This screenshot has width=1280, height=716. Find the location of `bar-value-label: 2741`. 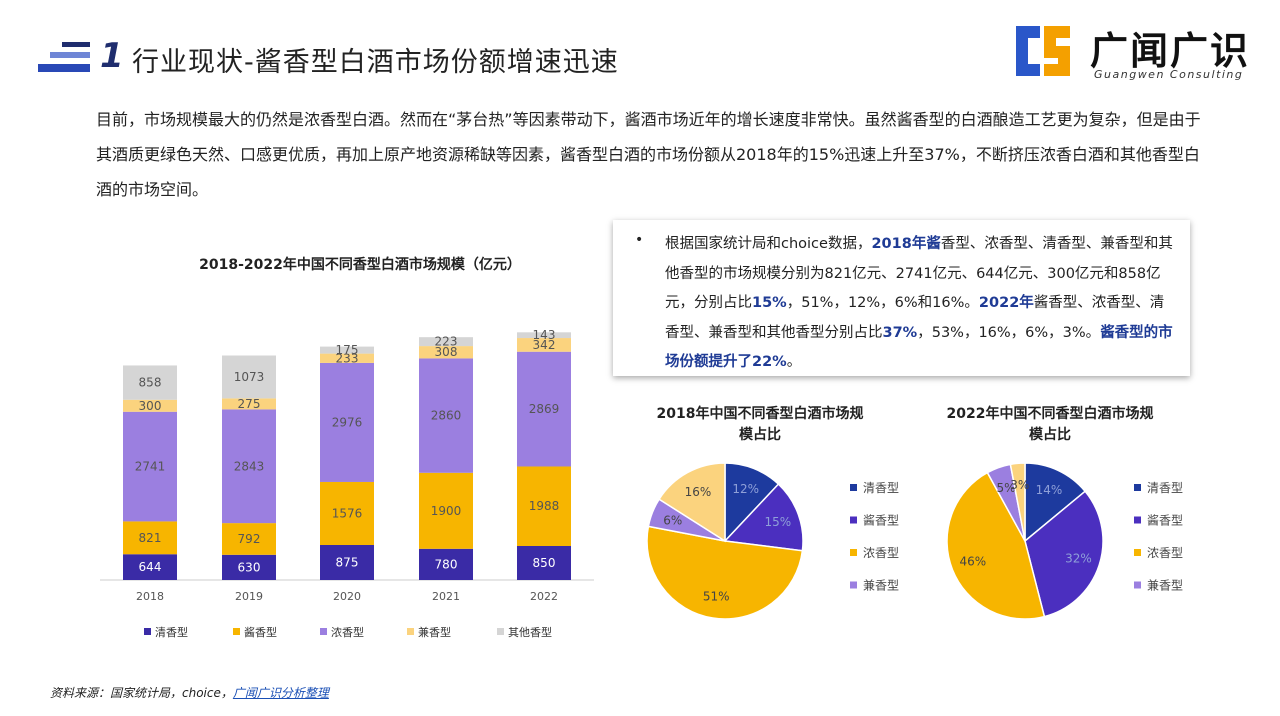

bar-value-label: 2741 is located at coordinates (150, 467).